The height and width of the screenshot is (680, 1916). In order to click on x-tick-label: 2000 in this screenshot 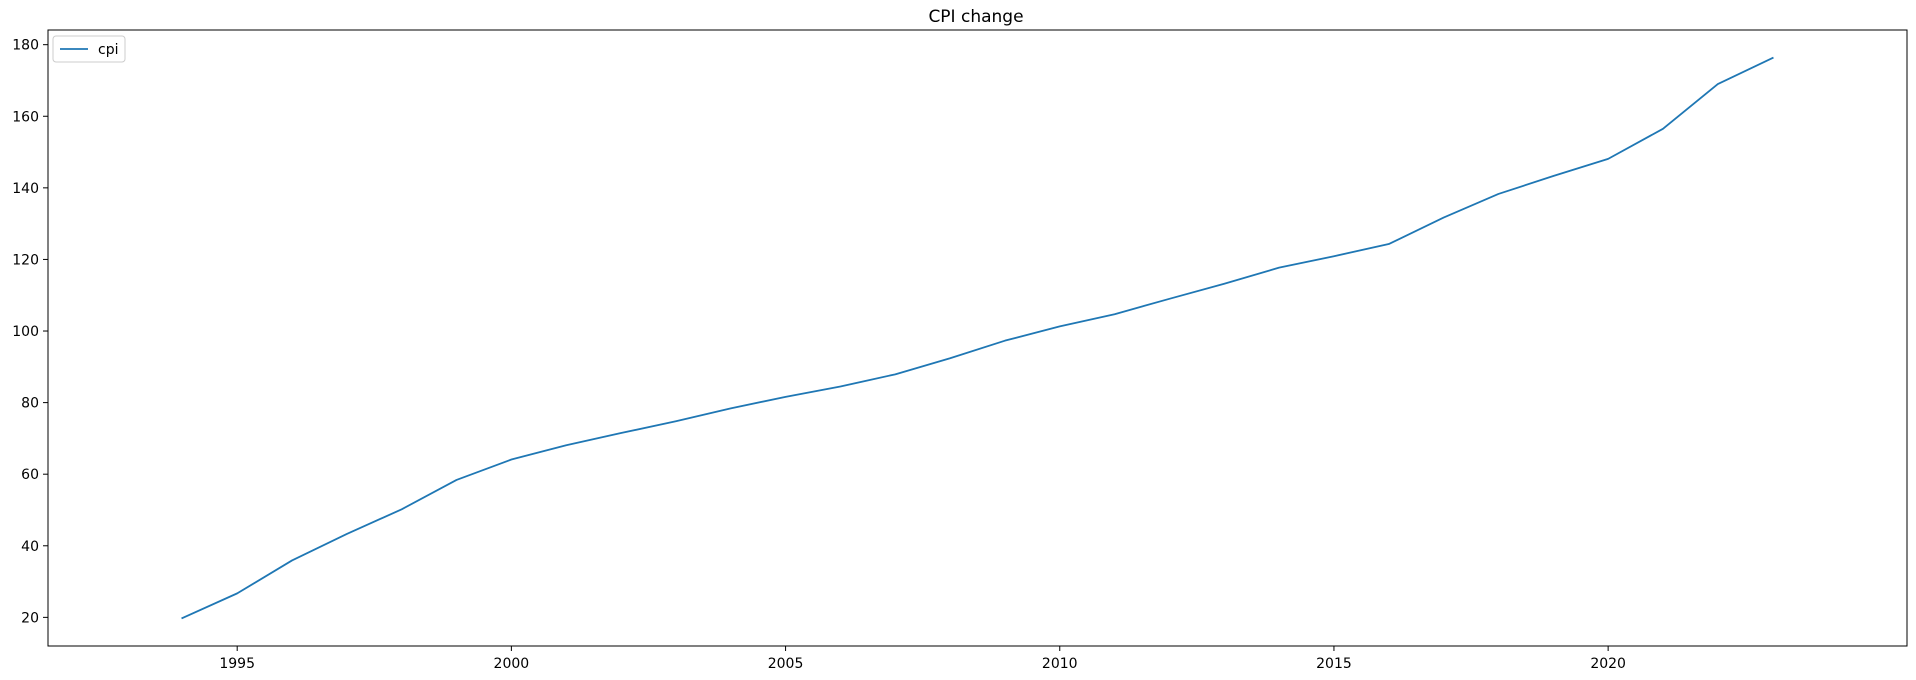, I will do `click(512, 664)`.